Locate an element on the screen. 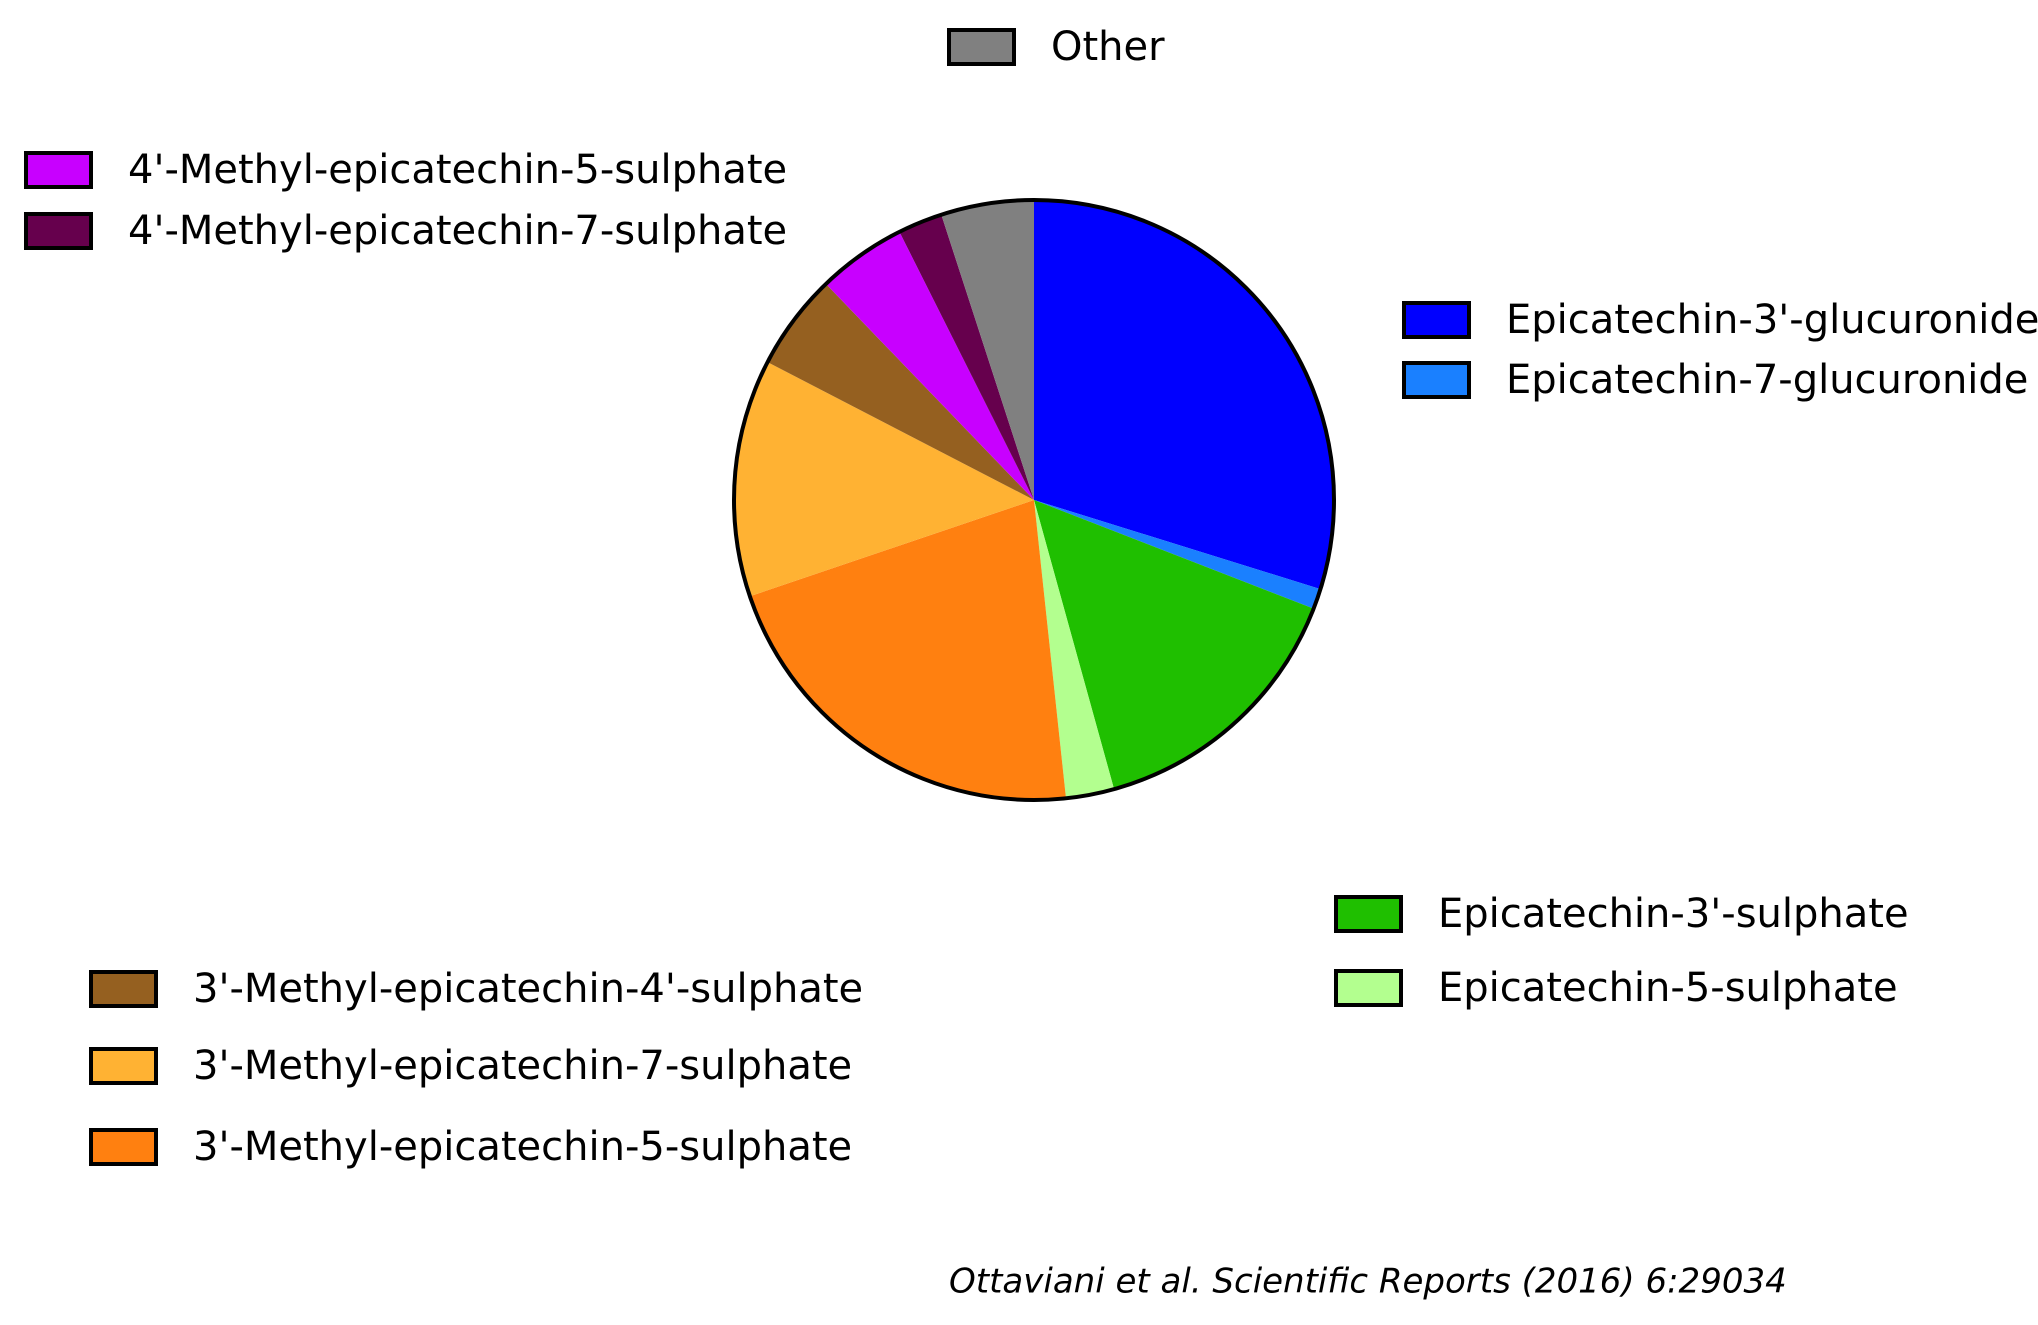 Image resolution: width=2038 pixels, height=1325 pixels. legend-label: Epicatechin-5-sulphate is located at coordinates (1668, 988).